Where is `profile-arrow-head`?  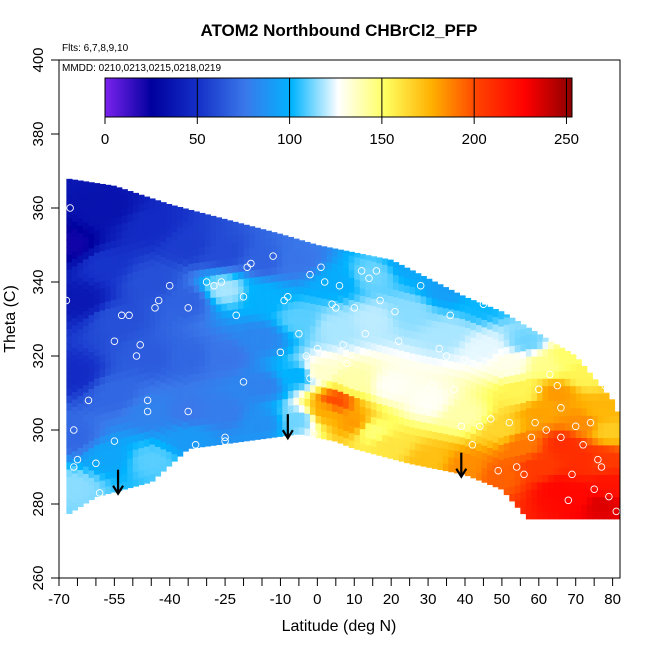 profile-arrow-head is located at coordinates (461, 473).